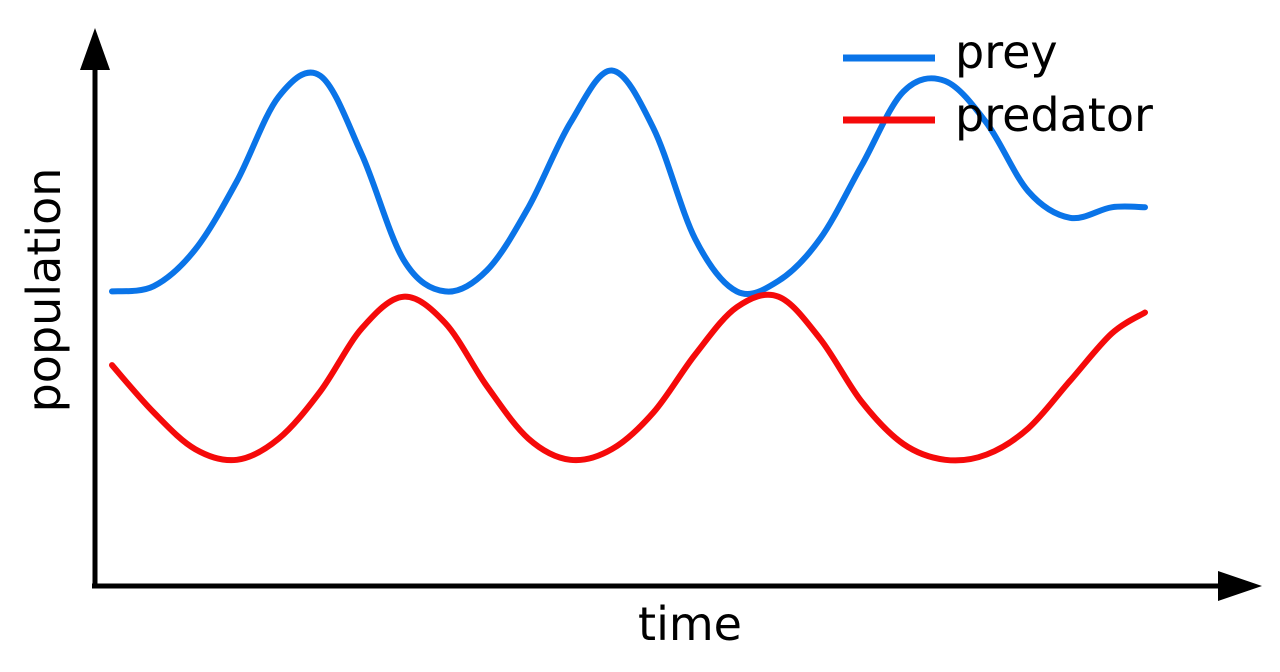 The image size is (1280, 672). Describe the element at coordinates (690, 624) in the screenshot. I see `x-axis-label: time` at that location.